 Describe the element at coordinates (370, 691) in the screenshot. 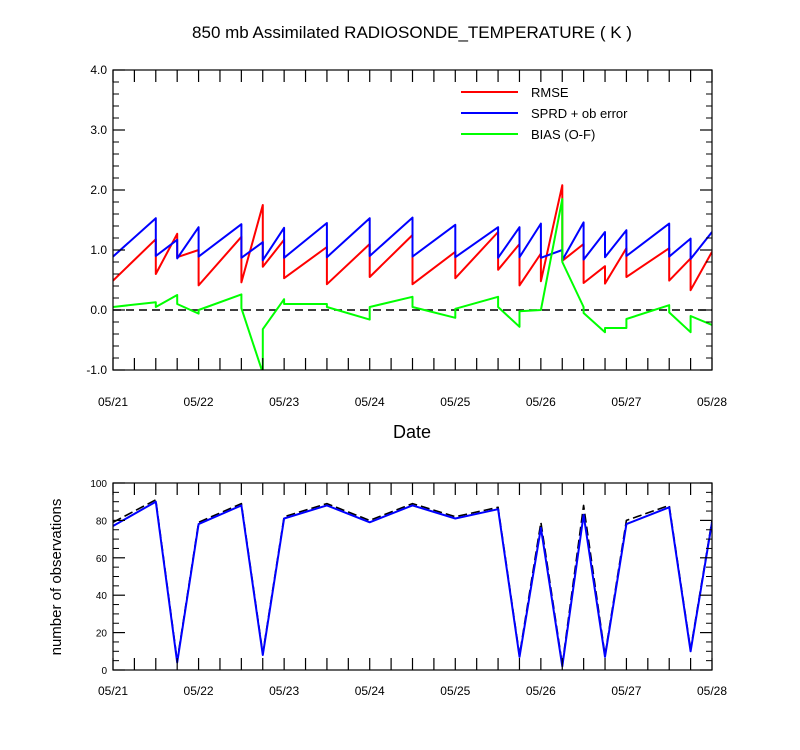

I see `bottom-x-tick-label: 05/24` at that location.